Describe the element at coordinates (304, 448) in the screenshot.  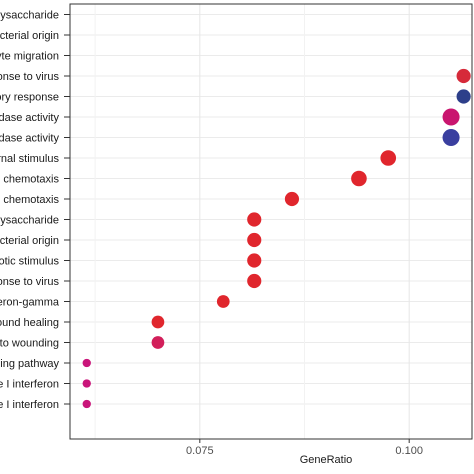
I see `x-axis-ticks: 0.075 0.100` at that location.